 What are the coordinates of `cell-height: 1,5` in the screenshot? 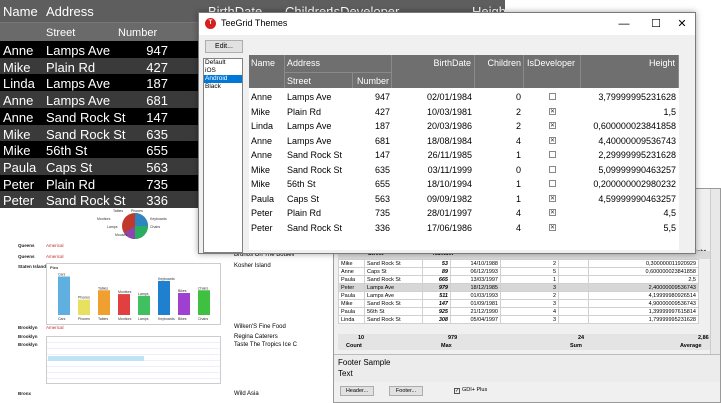 It's located at (669, 111).